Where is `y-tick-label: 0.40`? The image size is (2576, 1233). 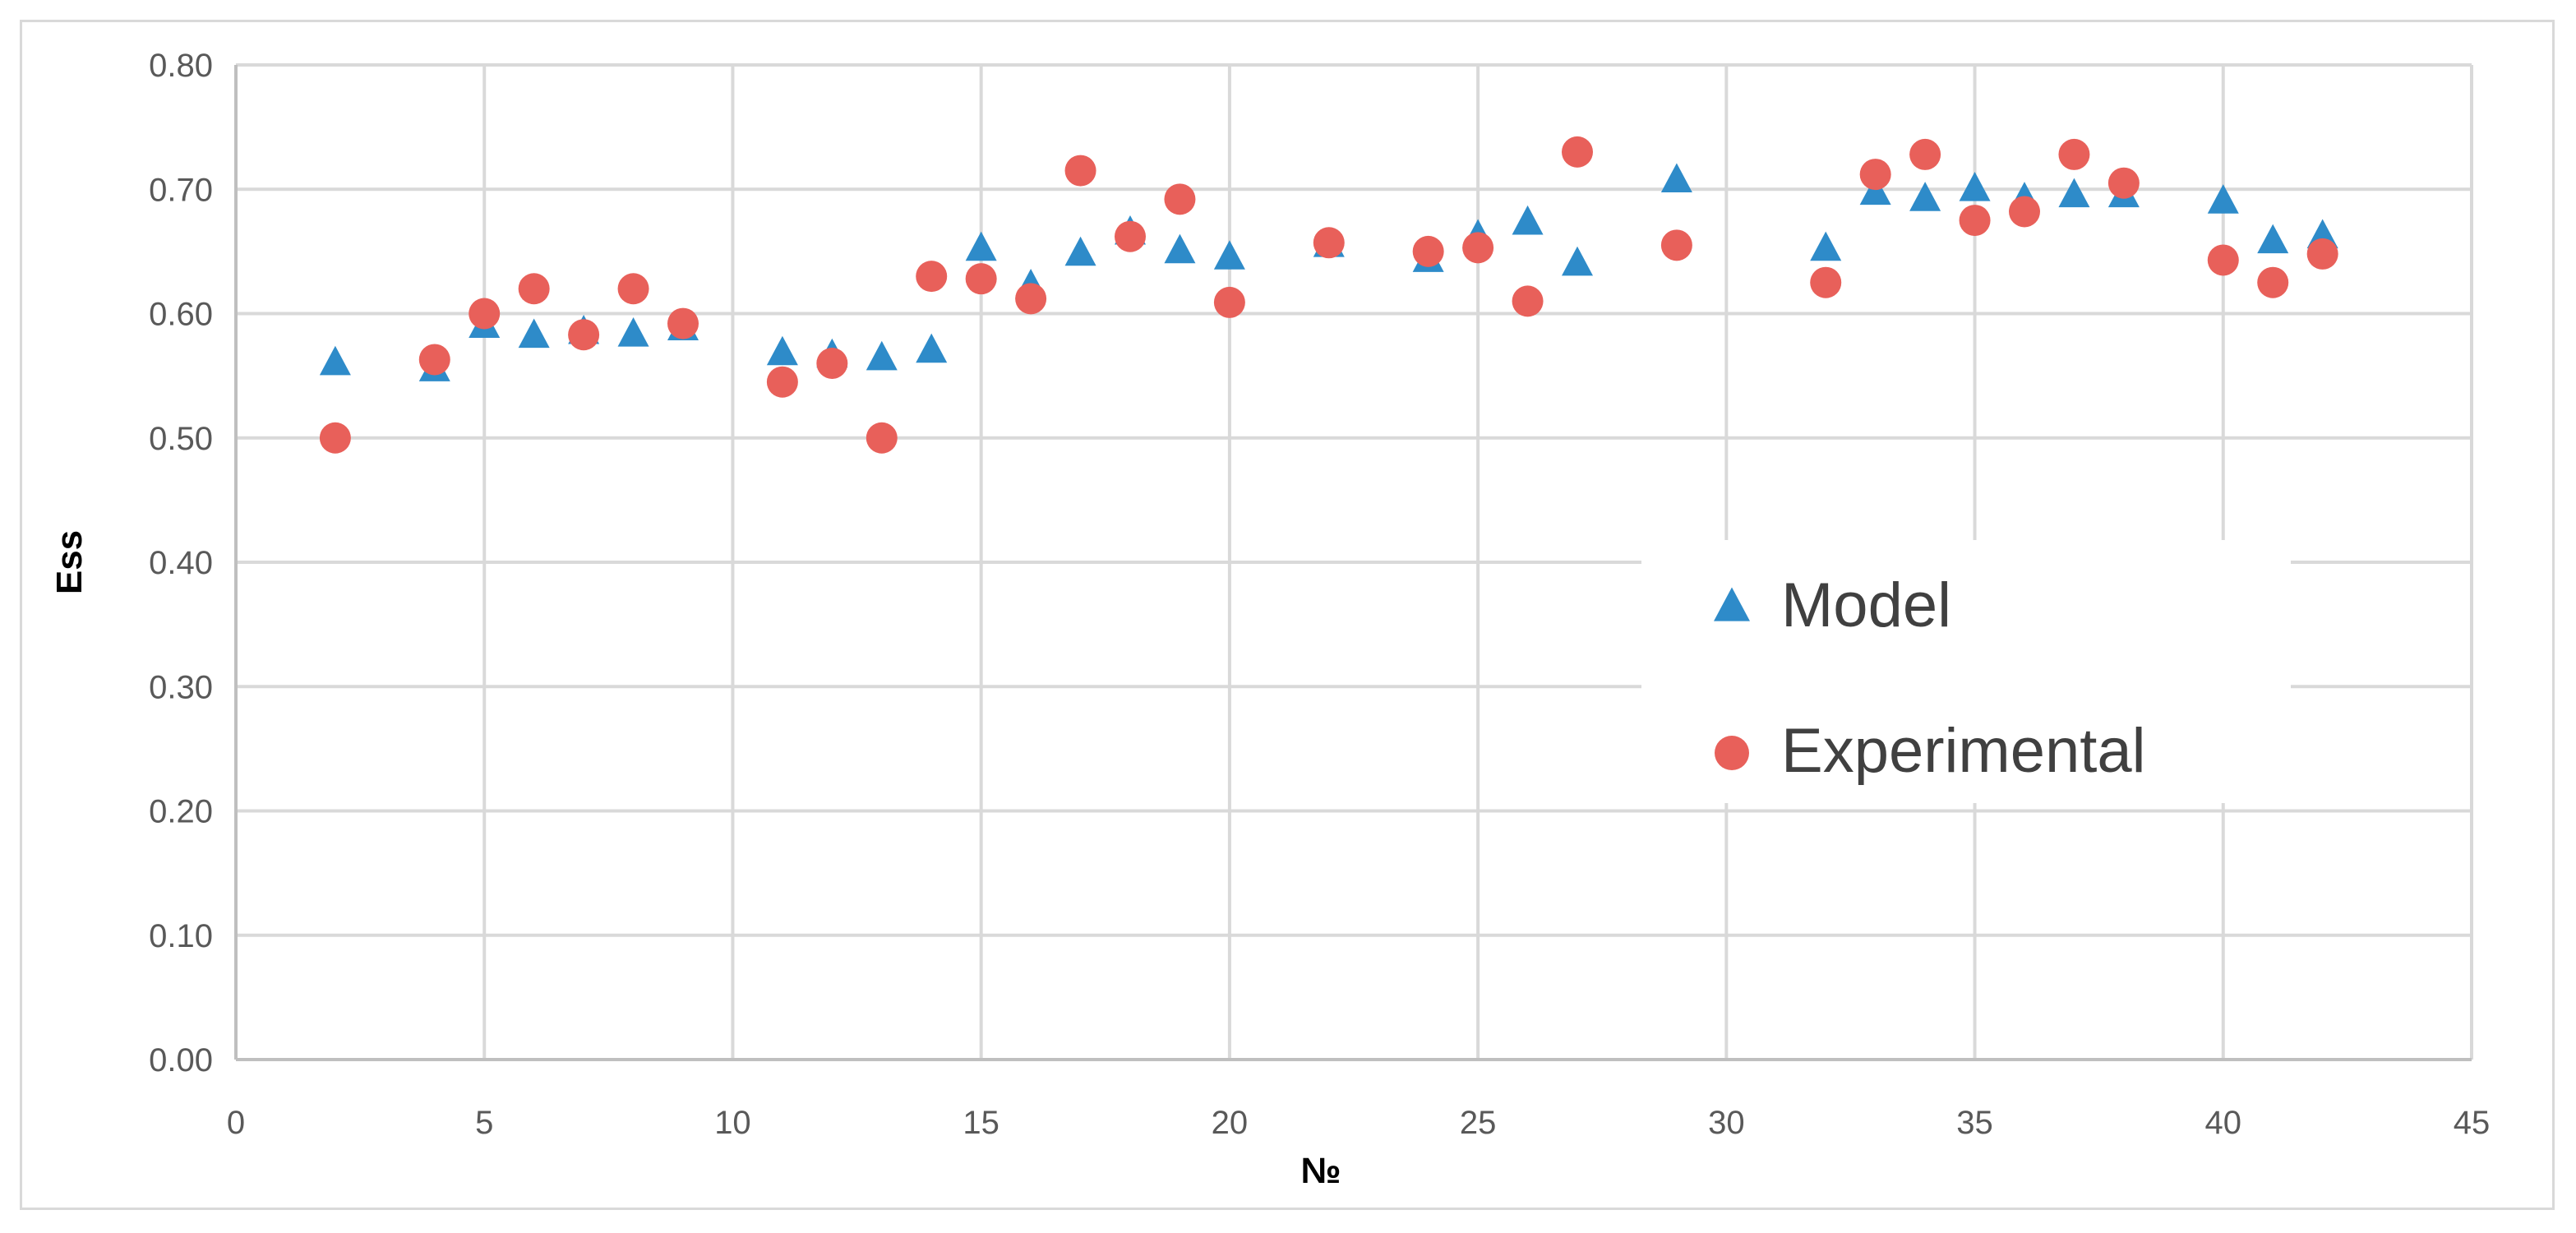 y-tick-label: 0.40 is located at coordinates (181, 563).